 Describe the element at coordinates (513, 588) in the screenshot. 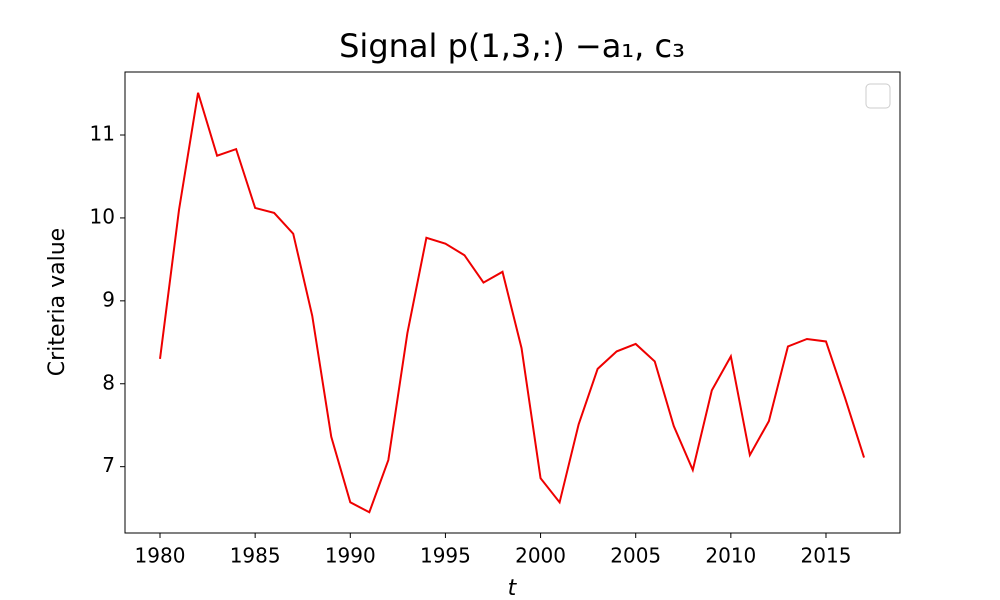

I see `x-axis-label: t` at that location.